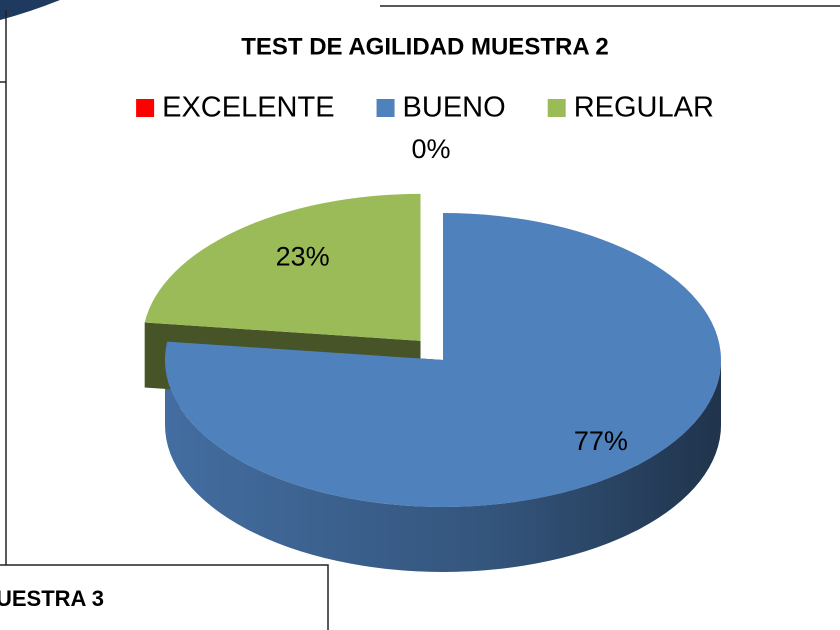  I want to click on legend-label: EXCELENTE, so click(248, 108).